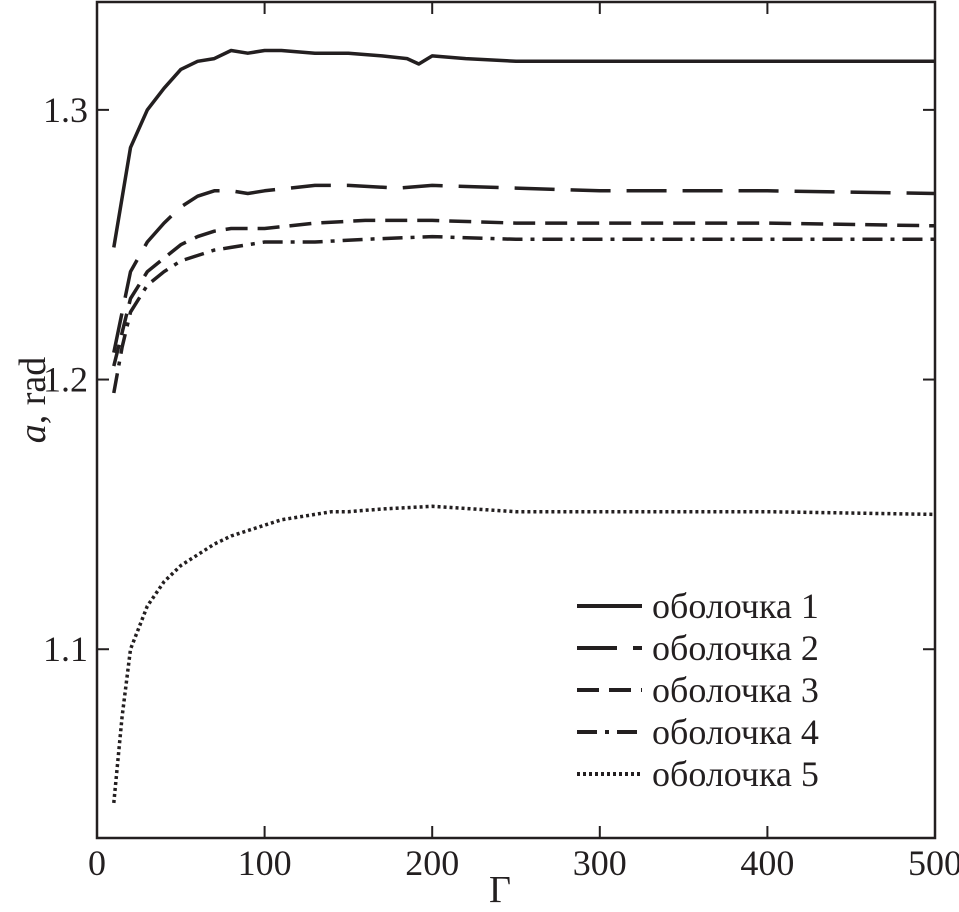 The height and width of the screenshot is (912, 959). What do you see at coordinates (65, 110) in the screenshot?
I see `y-tick-label: 1.3` at bounding box center [65, 110].